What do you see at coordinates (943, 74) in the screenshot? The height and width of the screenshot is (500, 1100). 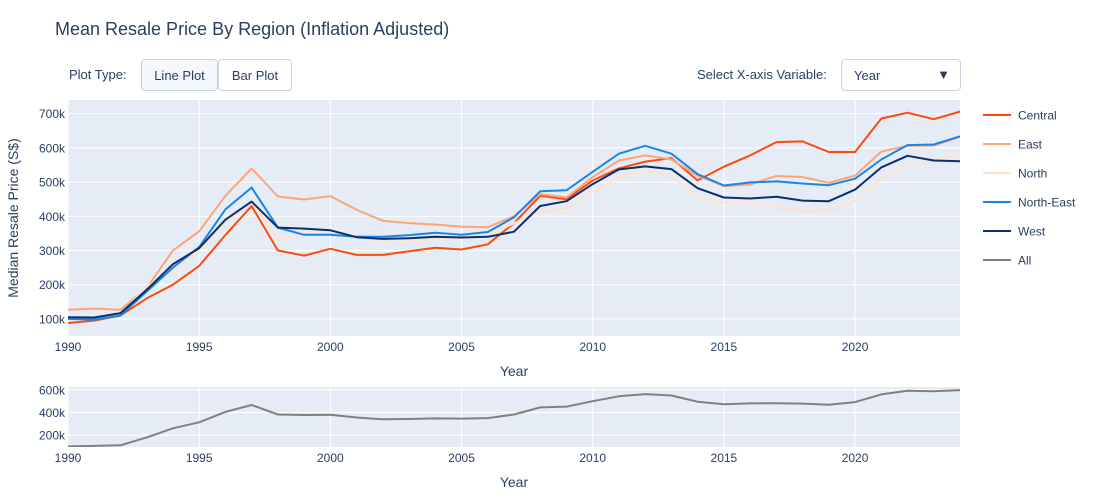 I see `chevron-down-icon: ▼` at bounding box center [943, 74].